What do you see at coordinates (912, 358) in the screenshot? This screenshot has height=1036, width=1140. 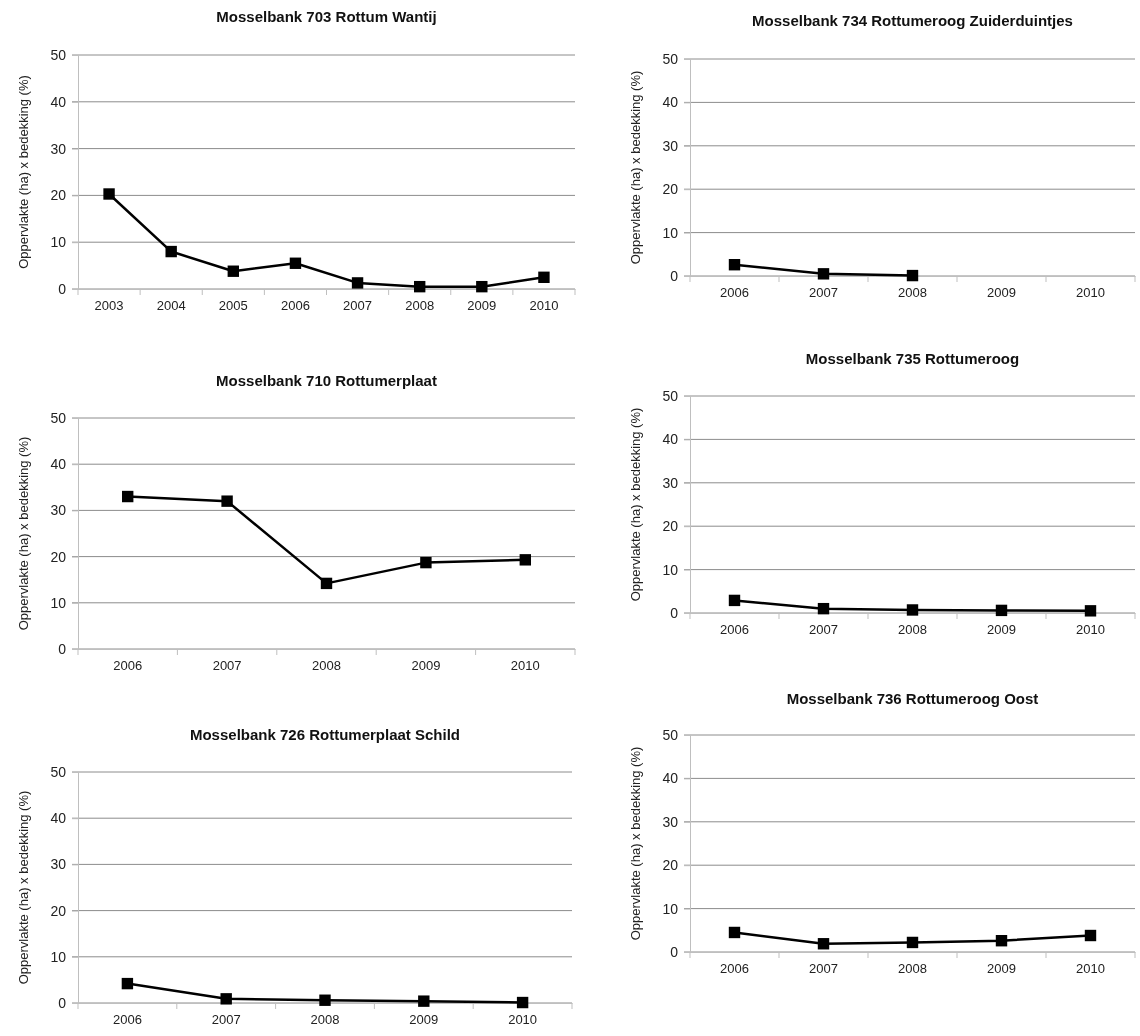 I see `chart-title: Mosselbank 735 Rottumeroog` at bounding box center [912, 358].